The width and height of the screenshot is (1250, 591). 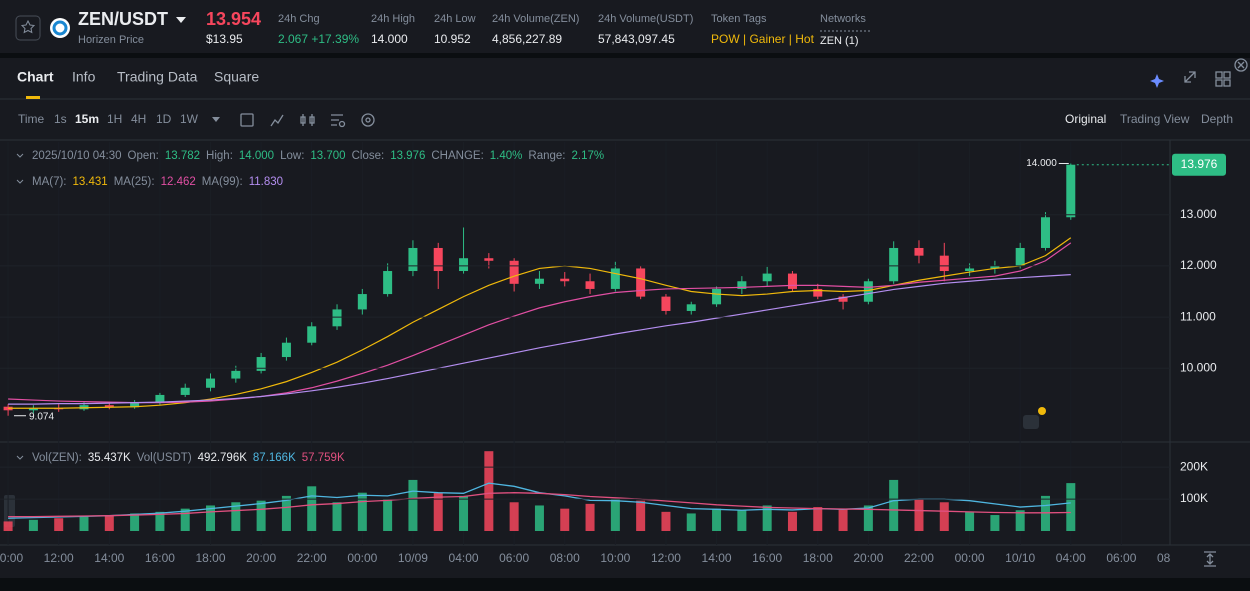 I want to click on y-tick-label: 12.000, so click(x=1198, y=265).